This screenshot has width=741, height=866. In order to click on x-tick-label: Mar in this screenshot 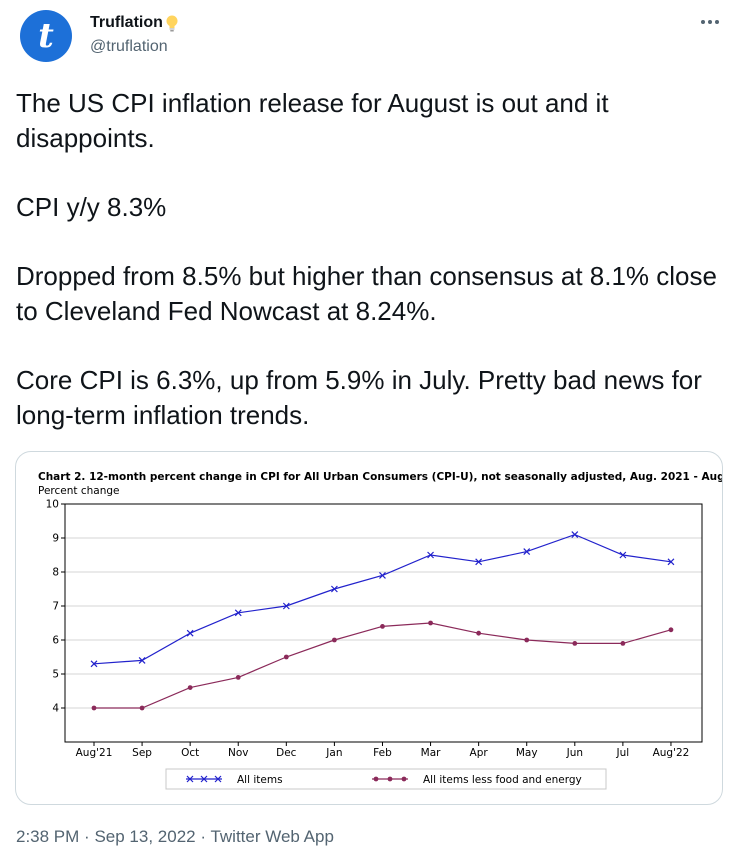, I will do `click(431, 753)`.